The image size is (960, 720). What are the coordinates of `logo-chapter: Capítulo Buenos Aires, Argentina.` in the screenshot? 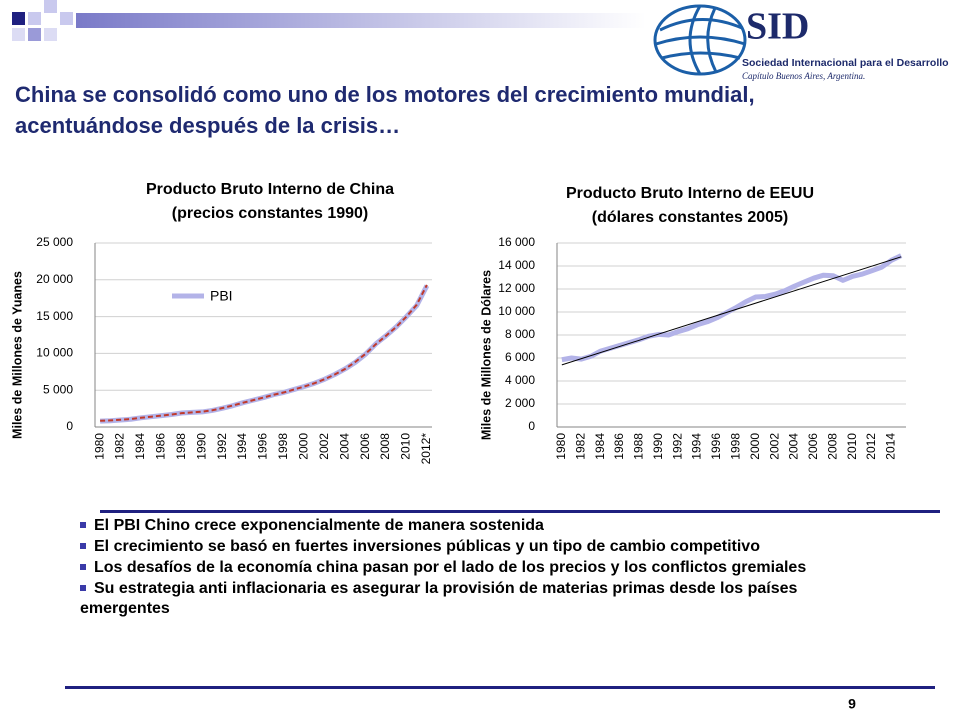 It's located at (803, 76).